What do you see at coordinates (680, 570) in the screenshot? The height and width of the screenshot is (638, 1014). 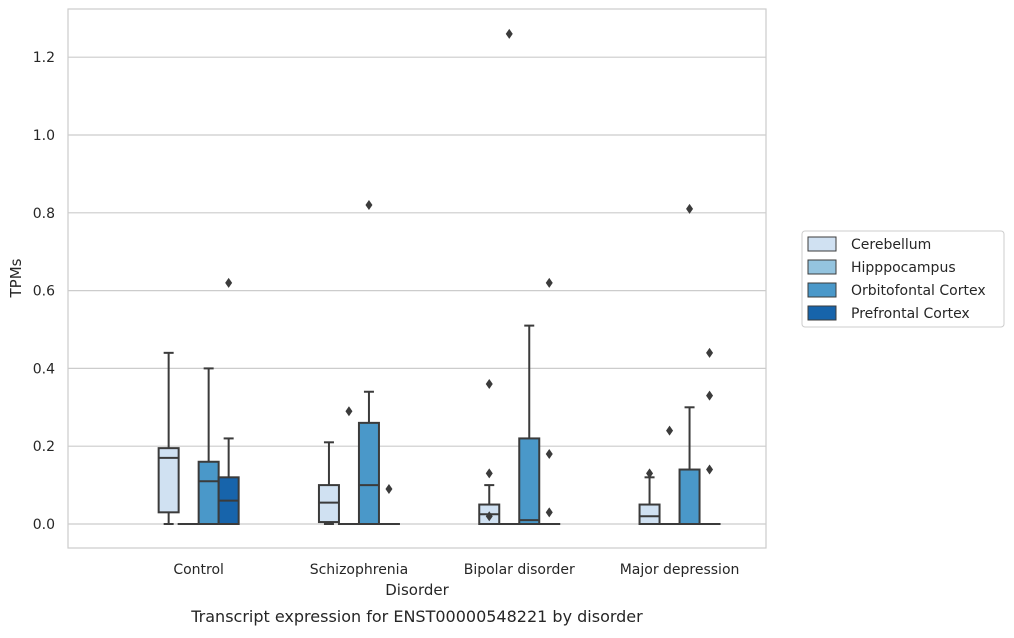 I see `x-tick-label: Major depression` at bounding box center [680, 570].